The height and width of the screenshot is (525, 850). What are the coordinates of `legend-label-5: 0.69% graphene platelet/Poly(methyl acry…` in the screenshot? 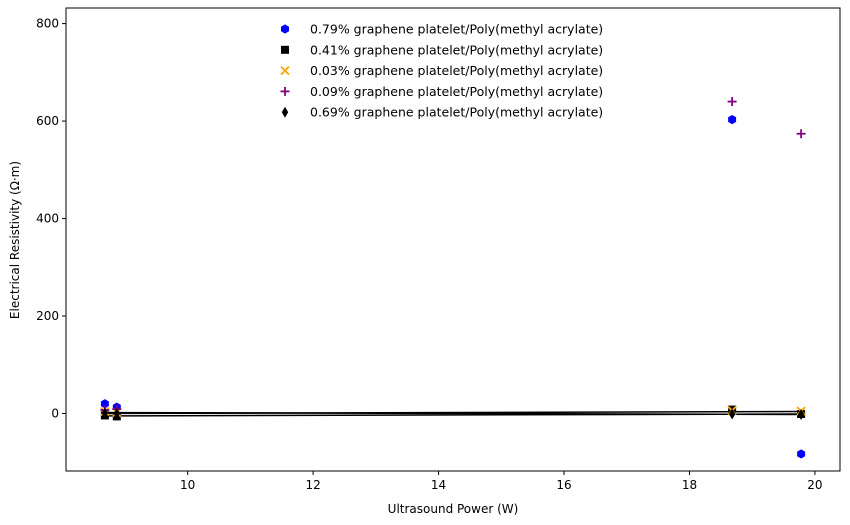 It's located at (456, 112).